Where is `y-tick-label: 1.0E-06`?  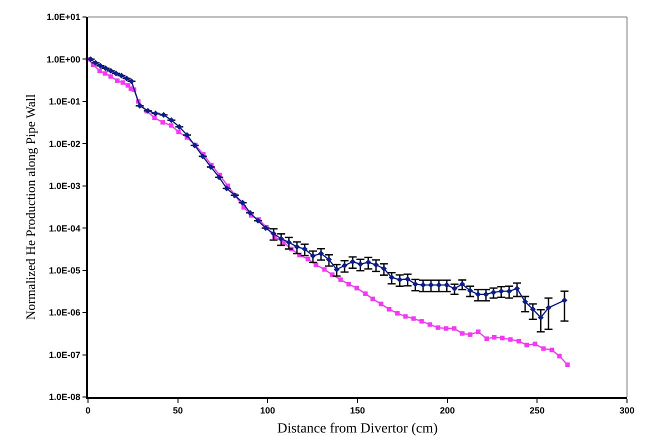
y-tick-label: 1.0E-06 is located at coordinates (64, 313).